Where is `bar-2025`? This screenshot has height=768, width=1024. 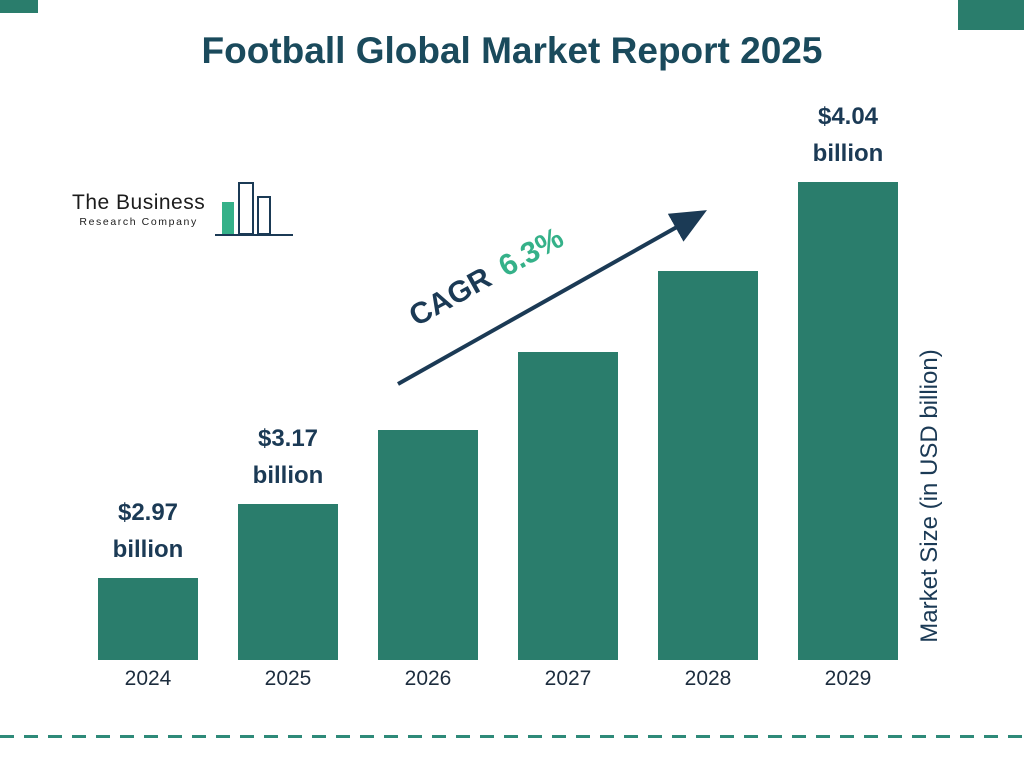
bar-2025 is located at coordinates (288, 582).